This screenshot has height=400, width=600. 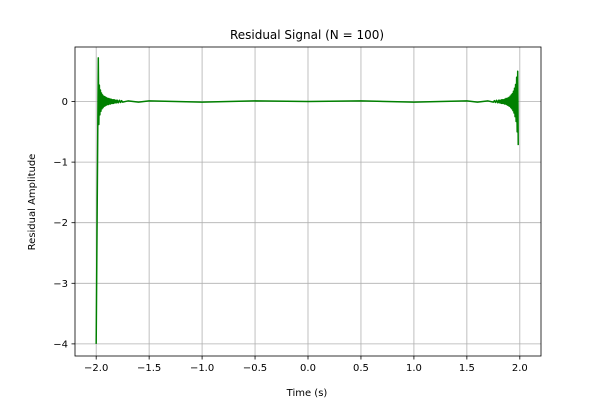 What do you see at coordinates (414, 368) in the screenshot?
I see `x-tick-label: 1.0` at bounding box center [414, 368].